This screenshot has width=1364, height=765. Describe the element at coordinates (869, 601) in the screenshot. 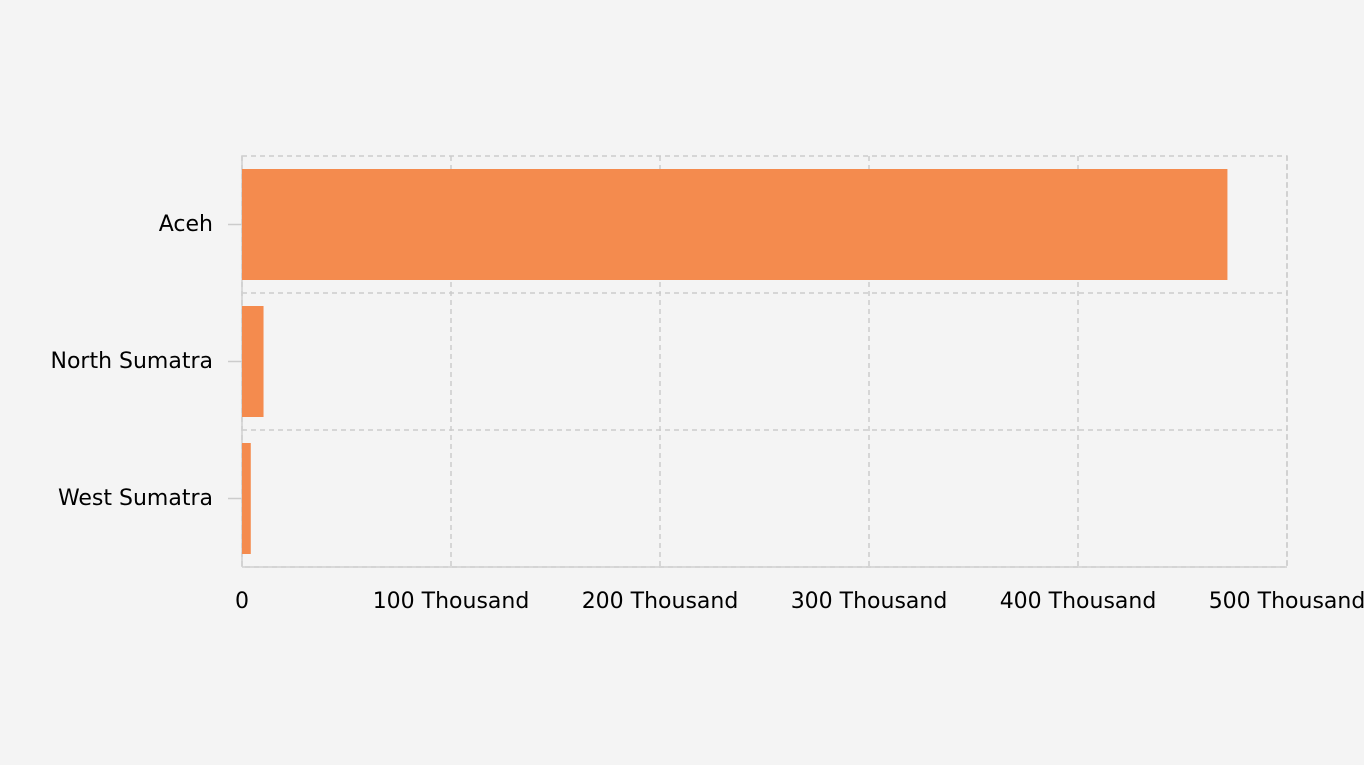

I see `x-tick-label: 300 Thousand` at that location.